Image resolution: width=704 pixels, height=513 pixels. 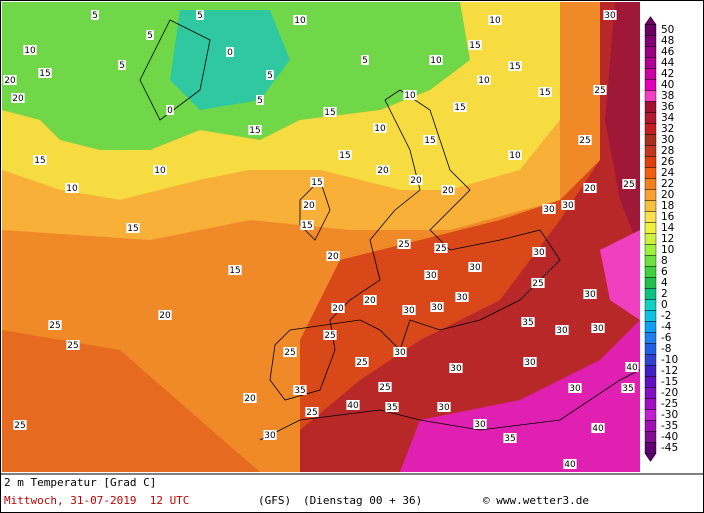 I want to click on legend-label: 30, so click(x=667, y=140).